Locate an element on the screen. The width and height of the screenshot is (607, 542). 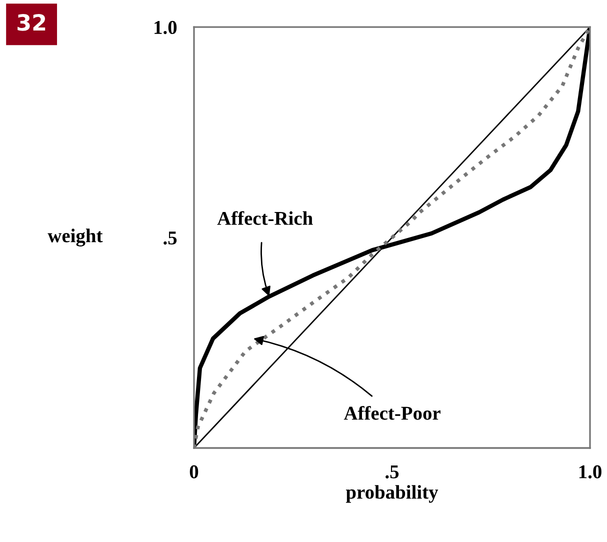
annotation: Affect-Poor is located at coordinates (392, 413).